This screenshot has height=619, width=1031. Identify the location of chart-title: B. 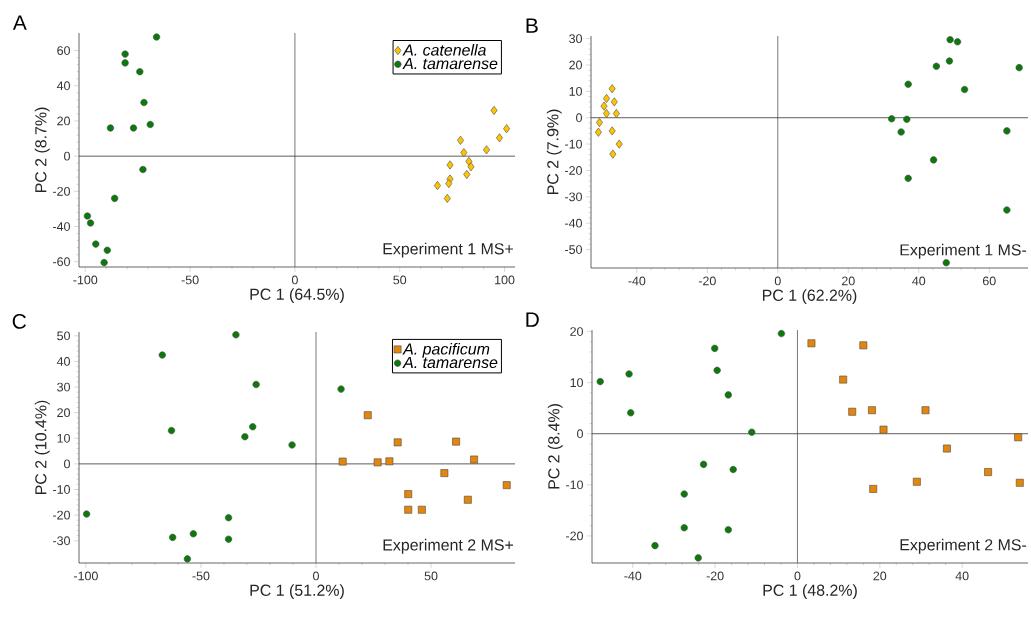
(532, 25).